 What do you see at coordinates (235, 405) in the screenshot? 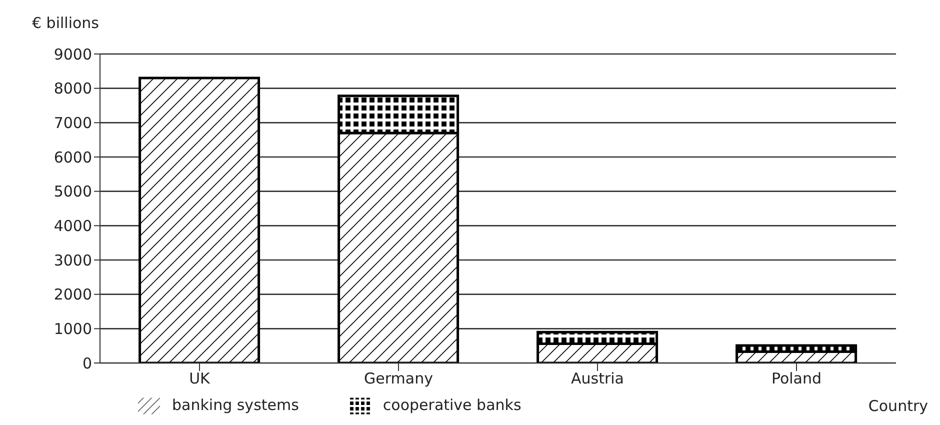
I see `legend-label: banking systems` at bounding box center [235, 405].